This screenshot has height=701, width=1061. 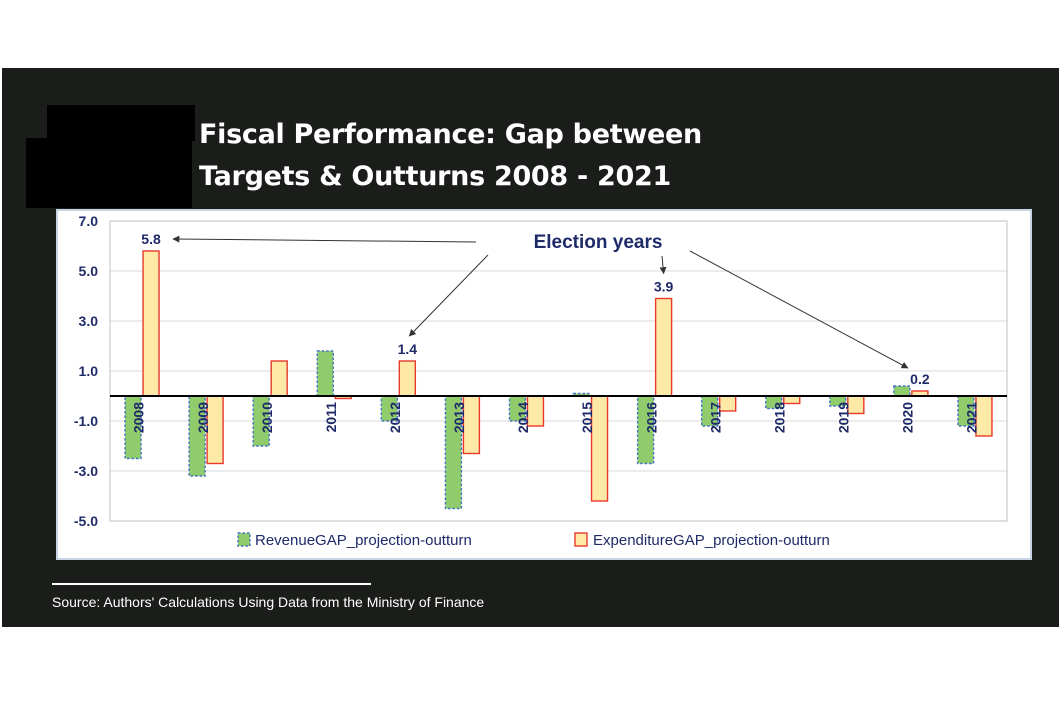 I want to click on y-tick-label: 5.0, so click(x=89, y=271).